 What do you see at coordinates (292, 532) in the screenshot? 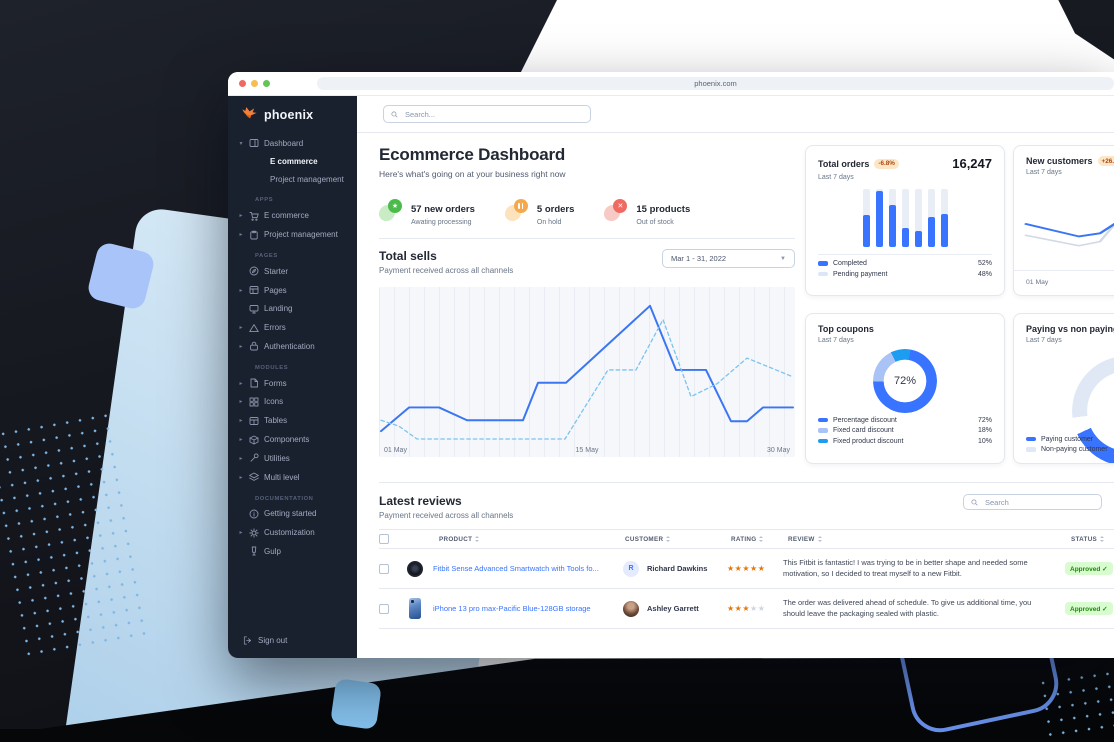
I see `sidebar-item-customization: ▸ Customization` at bounding box center [292, 532].